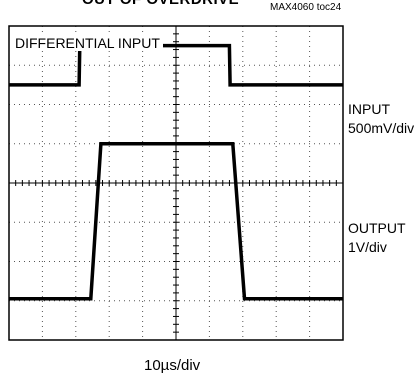  I want to click on chart-title: OUT OF OVERDRIVE, so click(160, 4).